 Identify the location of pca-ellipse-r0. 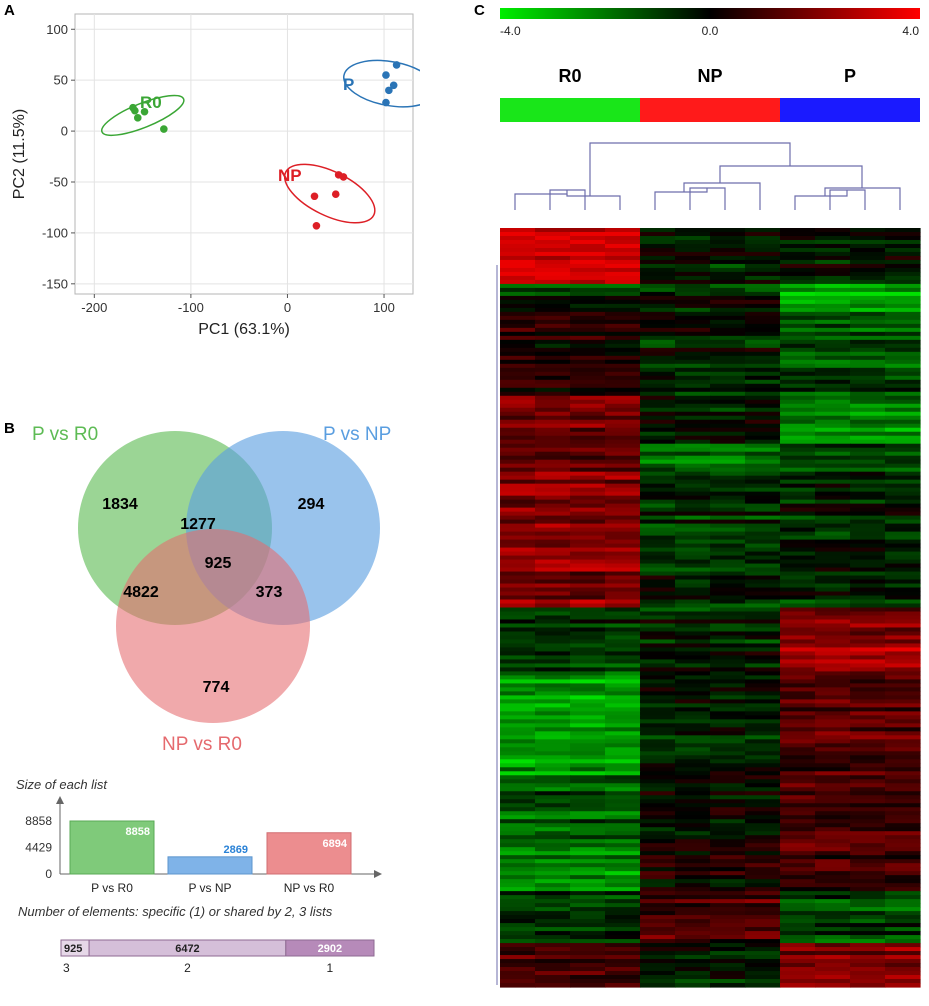
(143, 115).